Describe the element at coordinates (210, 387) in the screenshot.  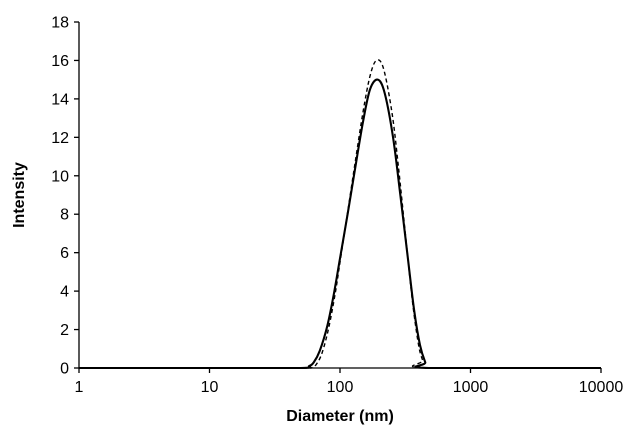
I see `x-tick-label: 10` at that location.